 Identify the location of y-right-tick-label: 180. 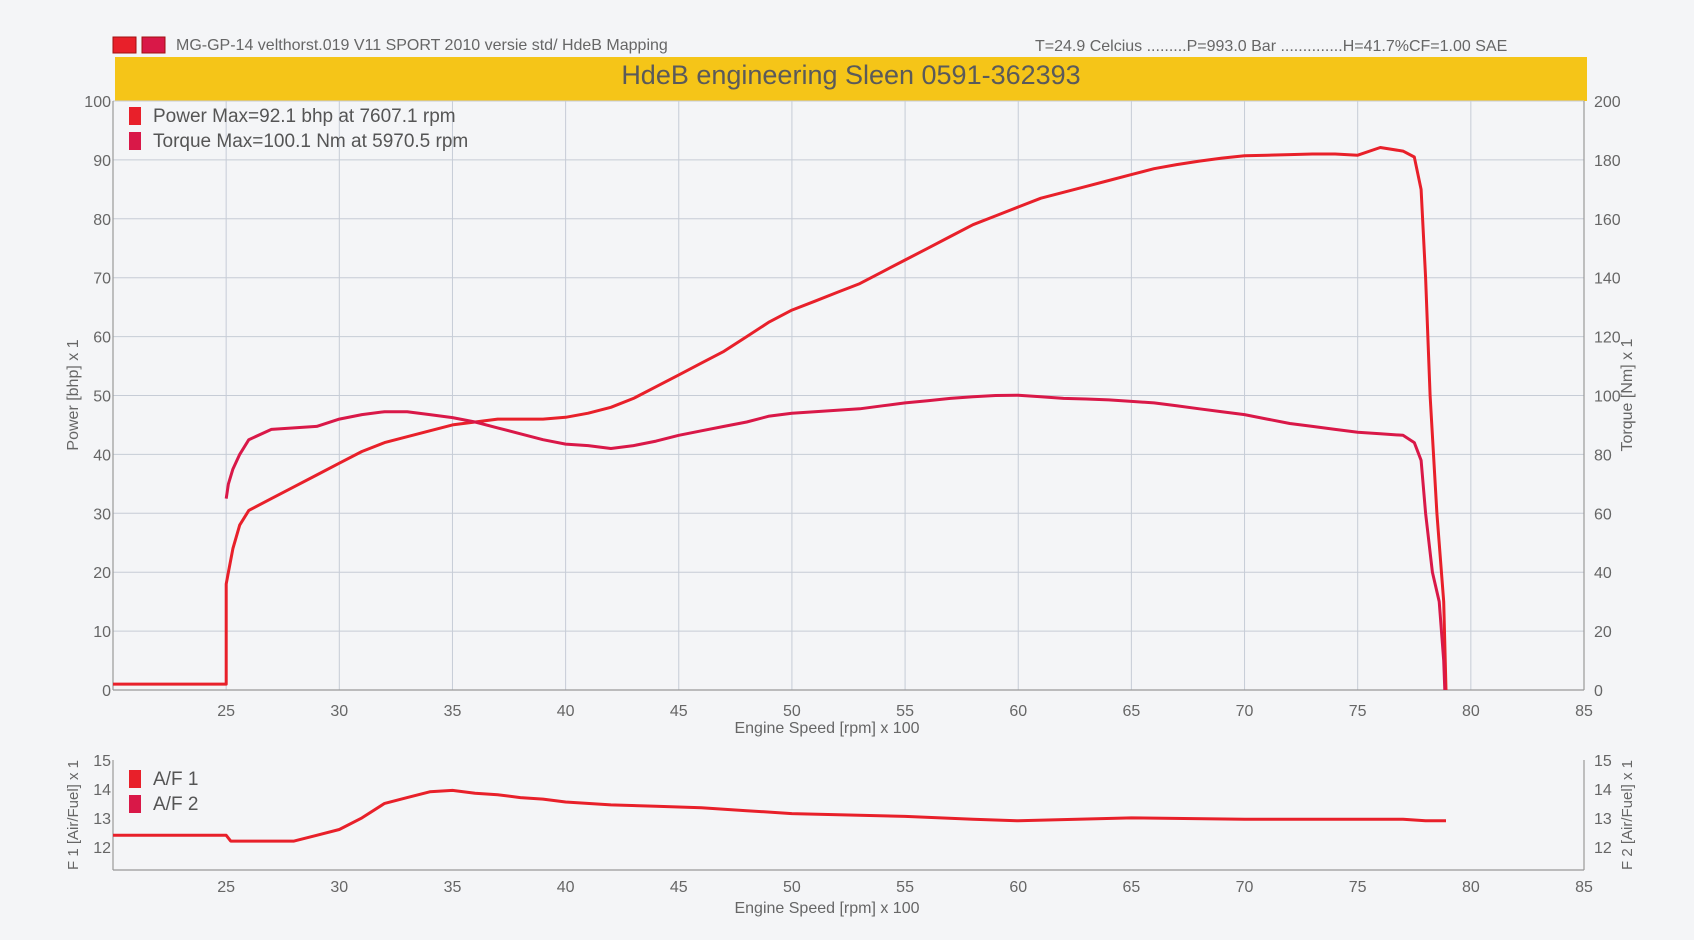
(1607, 161).